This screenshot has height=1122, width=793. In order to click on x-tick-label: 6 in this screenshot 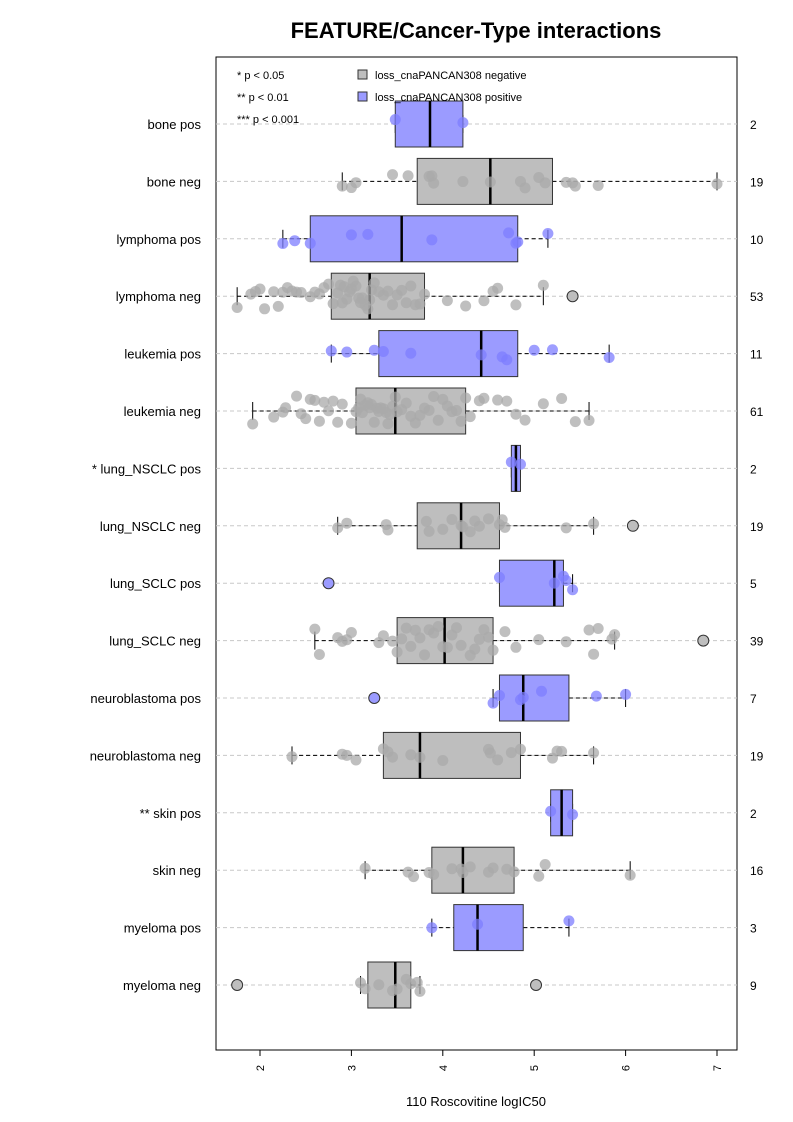, I will do `click(627, 1068)`.